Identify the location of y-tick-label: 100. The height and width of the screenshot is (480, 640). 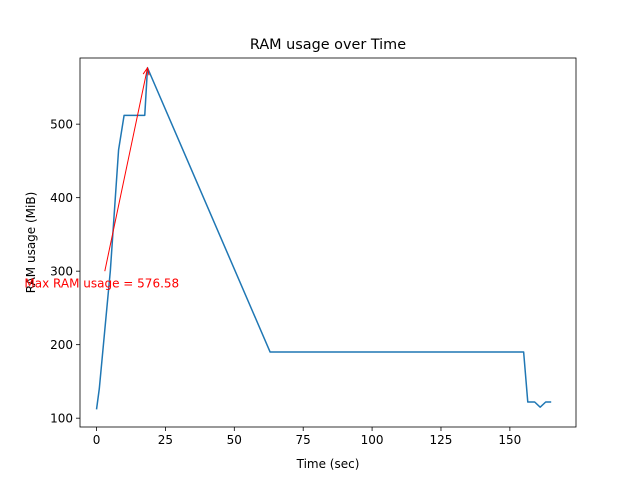
(61, 418).